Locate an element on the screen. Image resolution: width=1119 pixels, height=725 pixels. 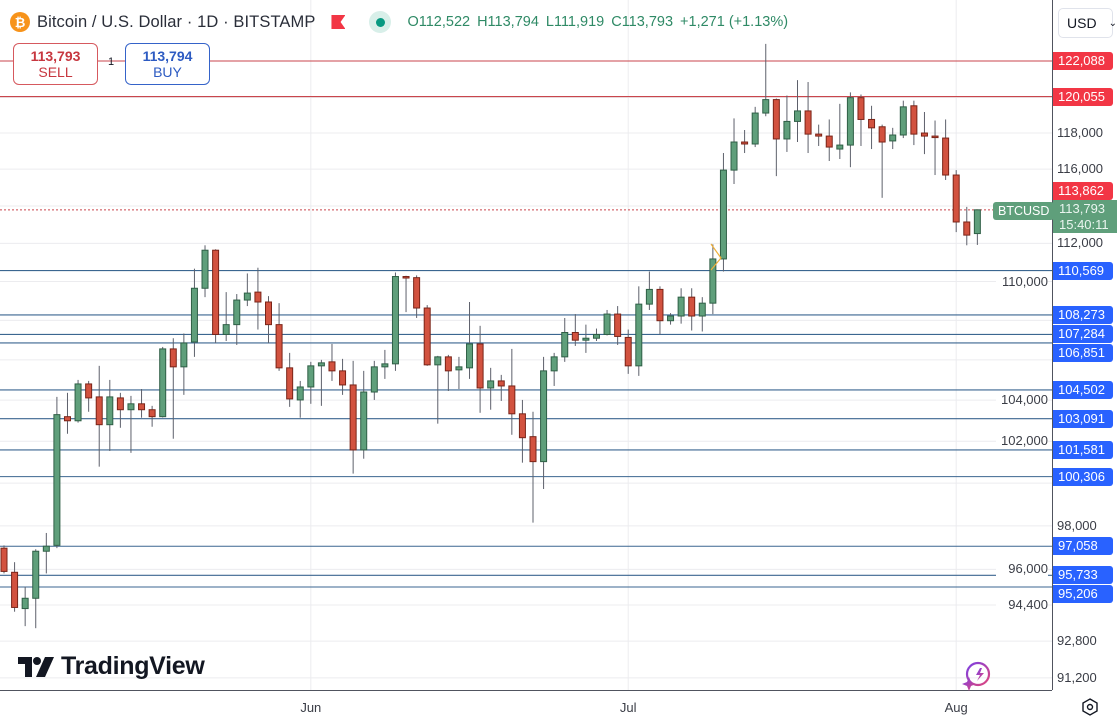
close-value: C113,793 is located at coordinates (642, 22).